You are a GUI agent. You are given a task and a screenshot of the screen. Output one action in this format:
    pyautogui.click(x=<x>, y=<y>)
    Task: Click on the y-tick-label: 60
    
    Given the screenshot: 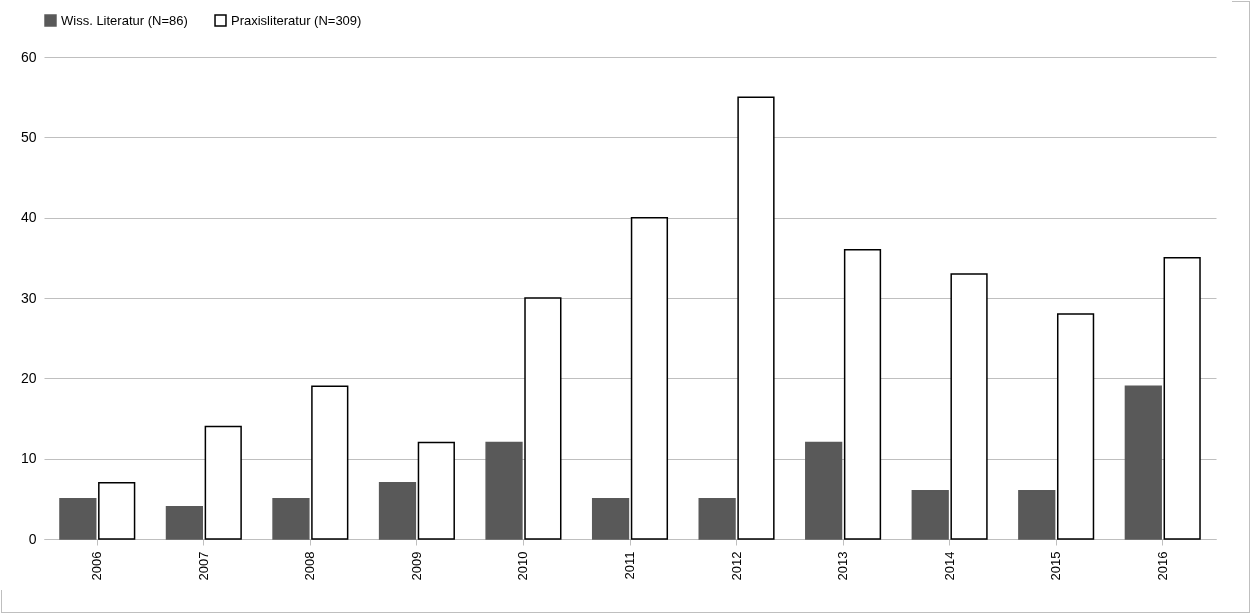 What is the action you would take?
    pyautogui.click(x=28, y=56)
    